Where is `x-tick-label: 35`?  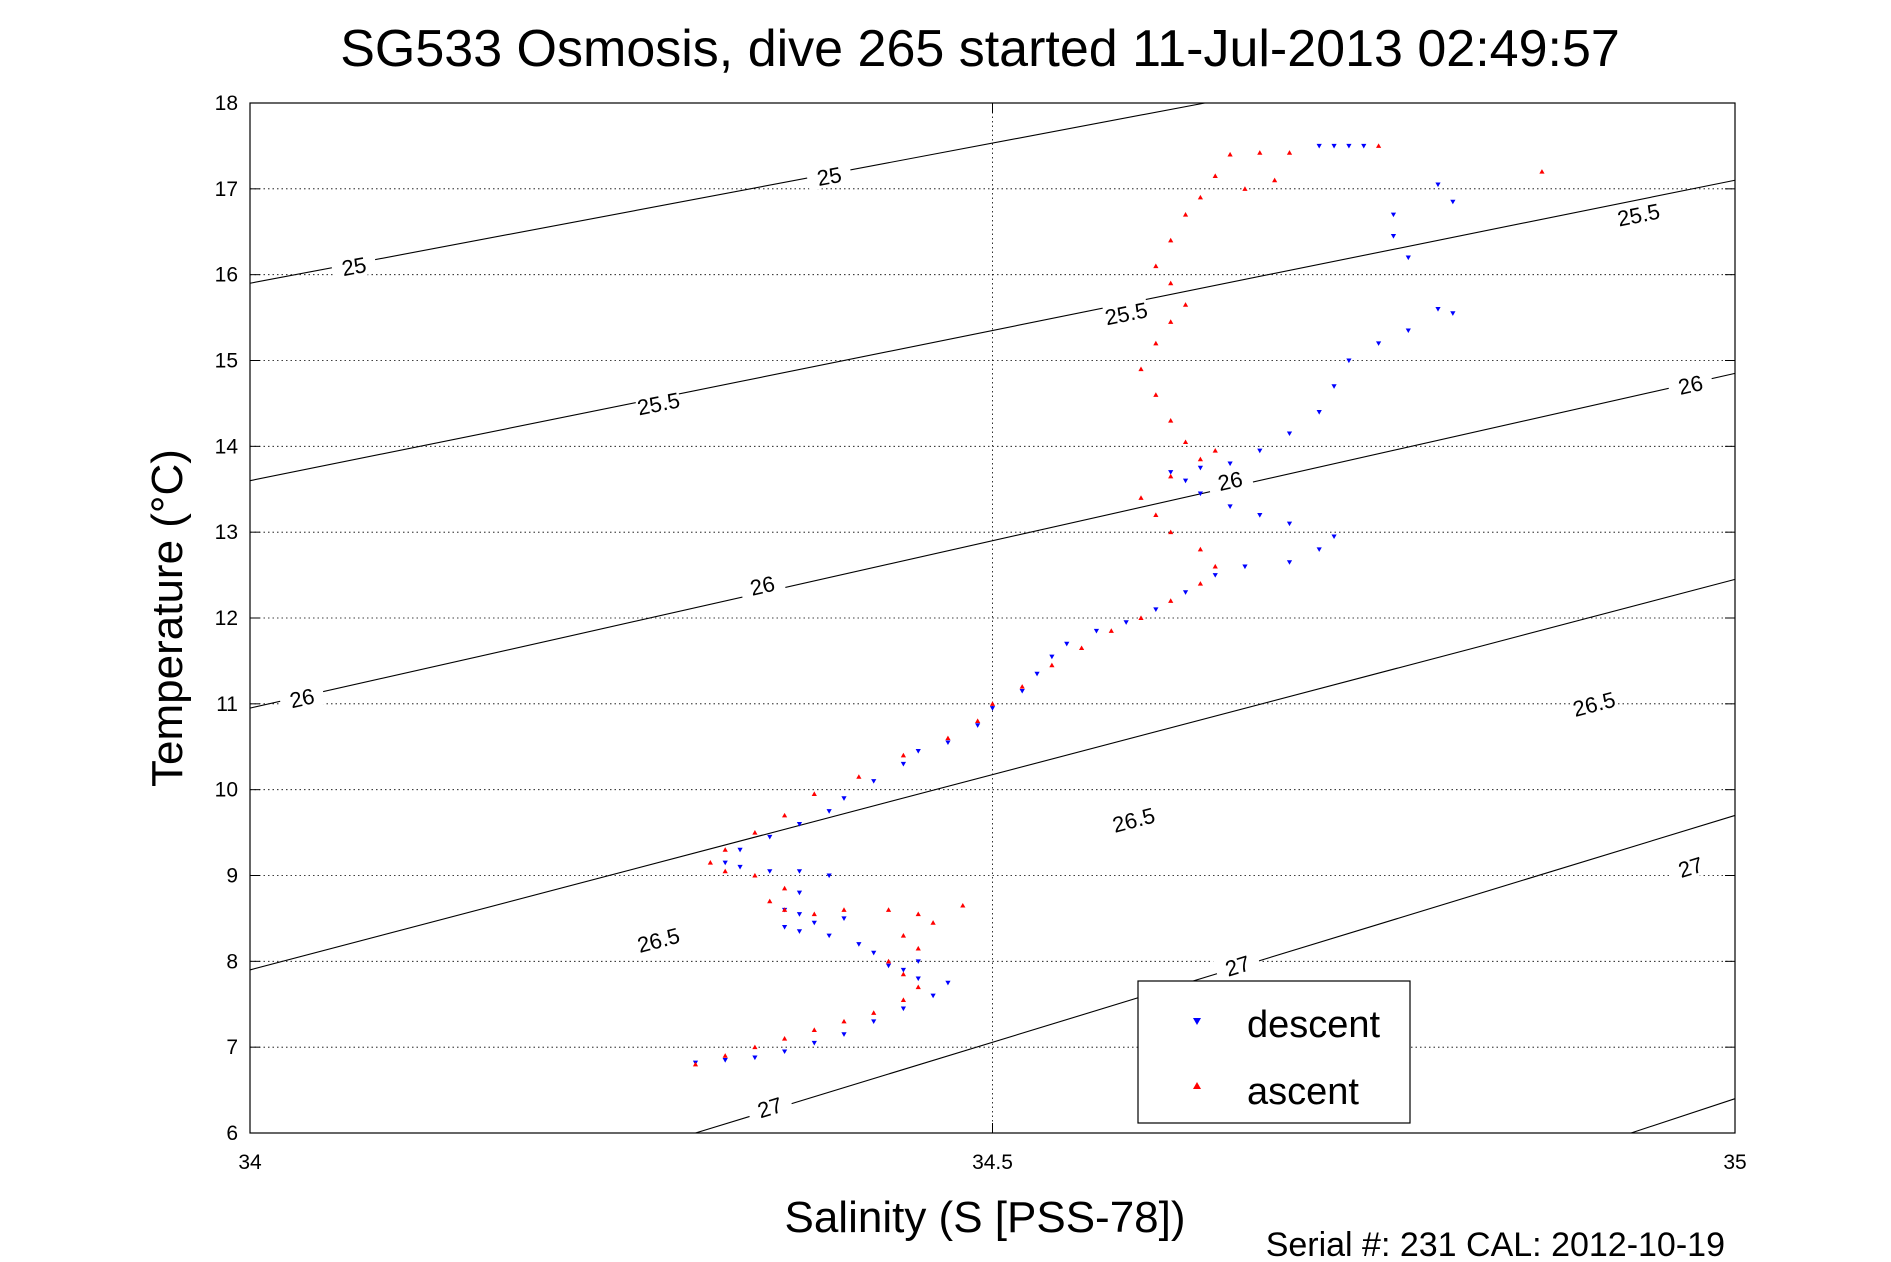
x-tick-label: 35 is located at coordinates (1734, 1162).